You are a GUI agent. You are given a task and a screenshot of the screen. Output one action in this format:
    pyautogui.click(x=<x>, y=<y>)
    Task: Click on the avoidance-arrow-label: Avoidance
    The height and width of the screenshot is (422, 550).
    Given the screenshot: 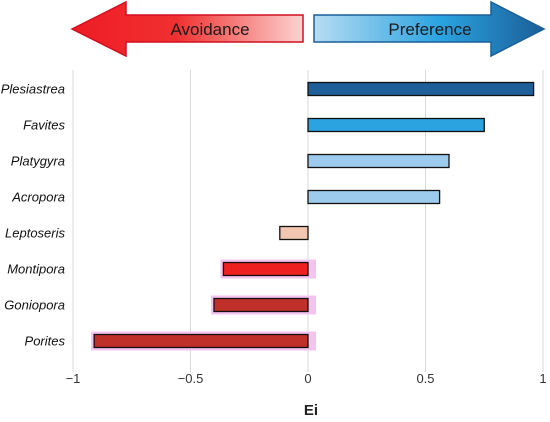 What is the action you would take?
    pyautogui.click(x=209, y=29)
    